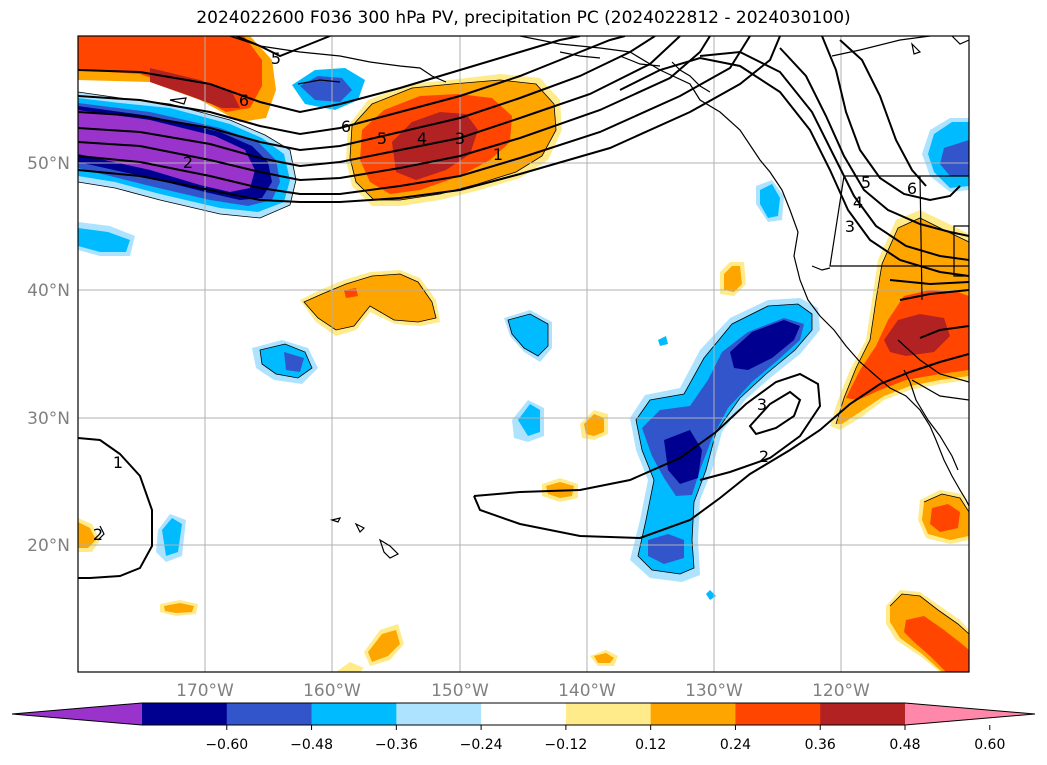 This screenshot has height=765, width=1047. What do you see at coordinates (735, 745) in the screenshot?
I see `colorbar-tick-label: 0.24` at bounding box center [735, 745].